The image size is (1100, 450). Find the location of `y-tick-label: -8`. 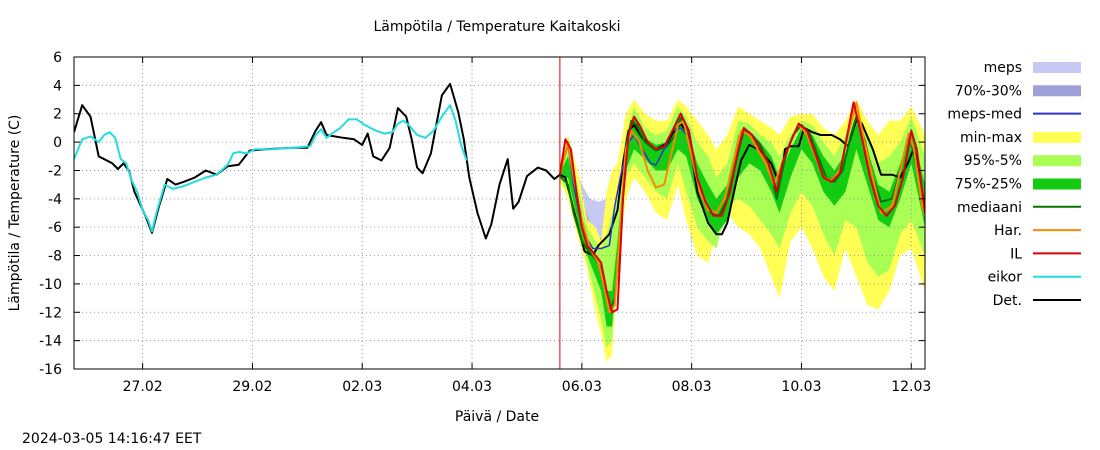

y-tick-label: -8 is located at coordinates (55, 257).